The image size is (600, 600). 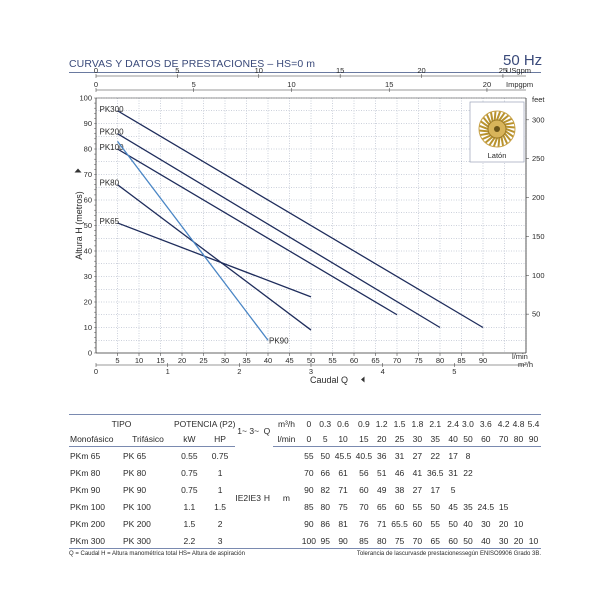 What do you see at coordinates (397, 360) in the screenshot?
I see `x-tick-label: 70` at bounding box center [397, 360].